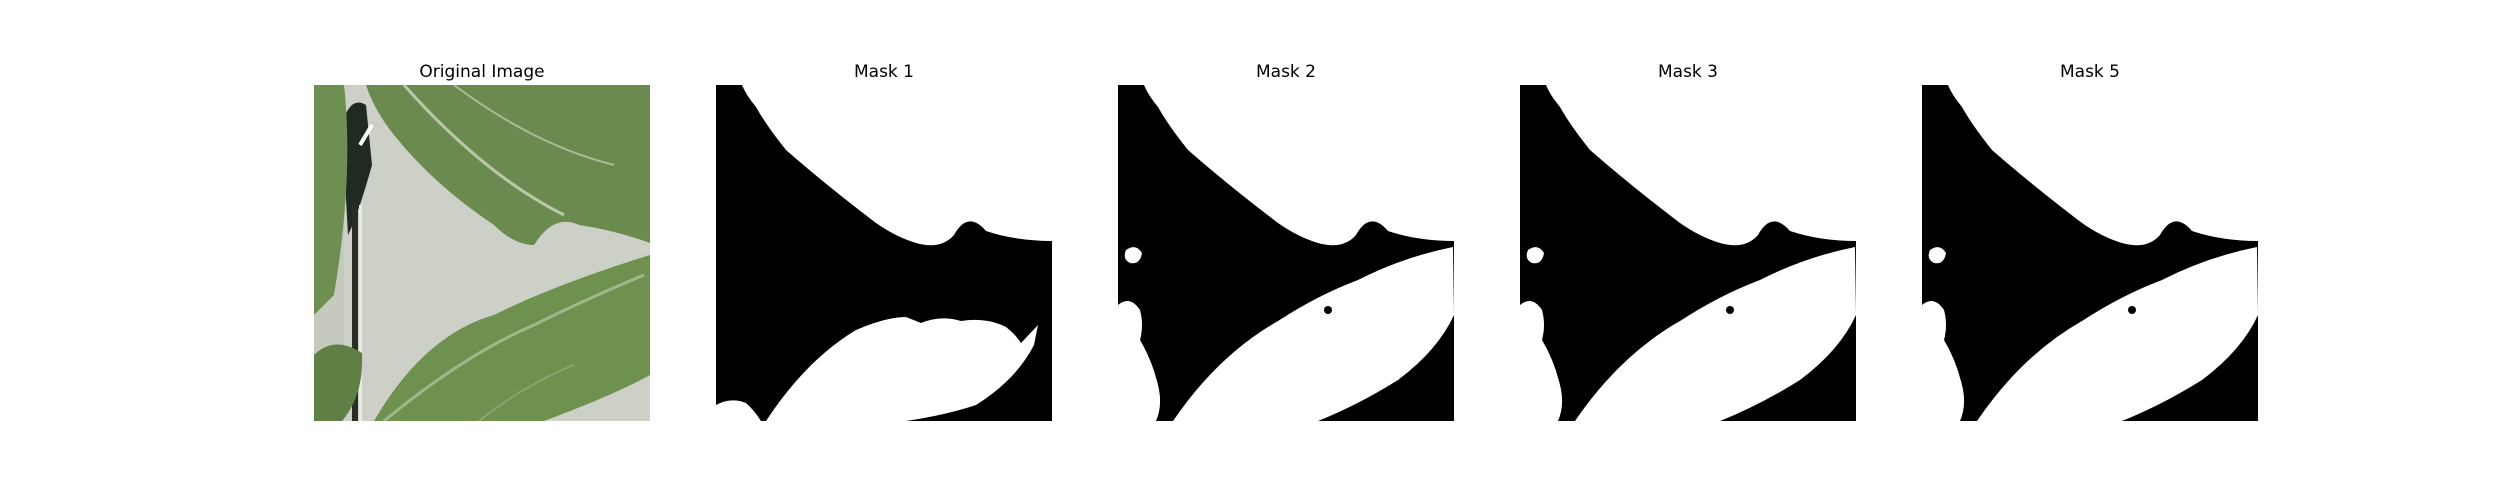 Image resolution: width=2500 pixels, height=500 pixels. I want to click on panel-mask-5: Mask 5, so click(2090, 240).